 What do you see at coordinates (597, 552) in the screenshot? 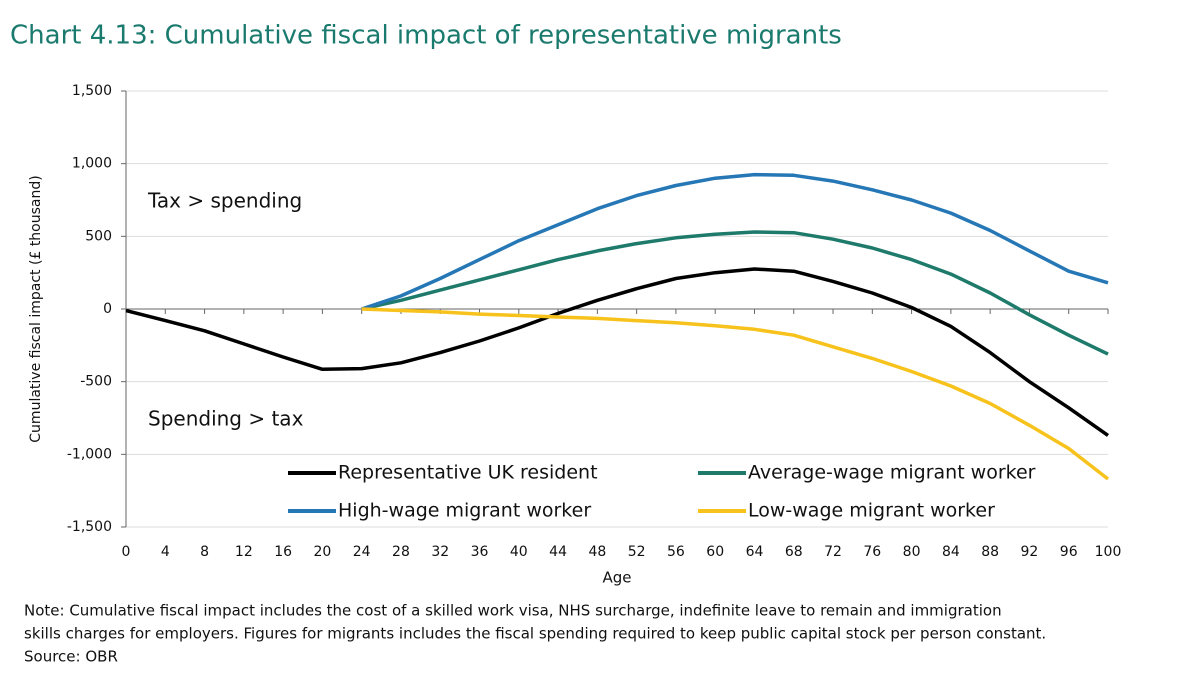
I see `x-tick-label: 48` at bounding box center [597, 552].